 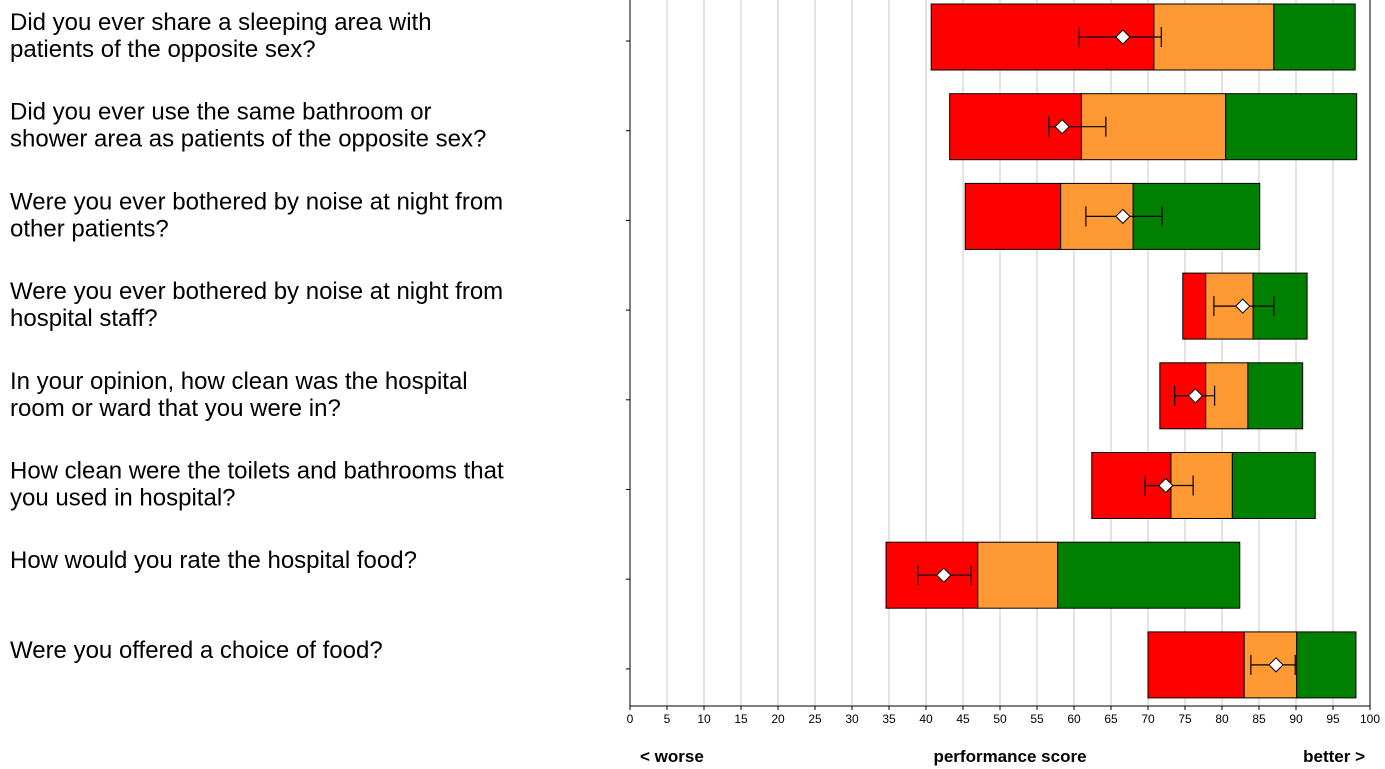 What do you see at coordinates (704, 719) in the screenshot?
I see `x-tick-label: 10` at bounding box center [704, 719].